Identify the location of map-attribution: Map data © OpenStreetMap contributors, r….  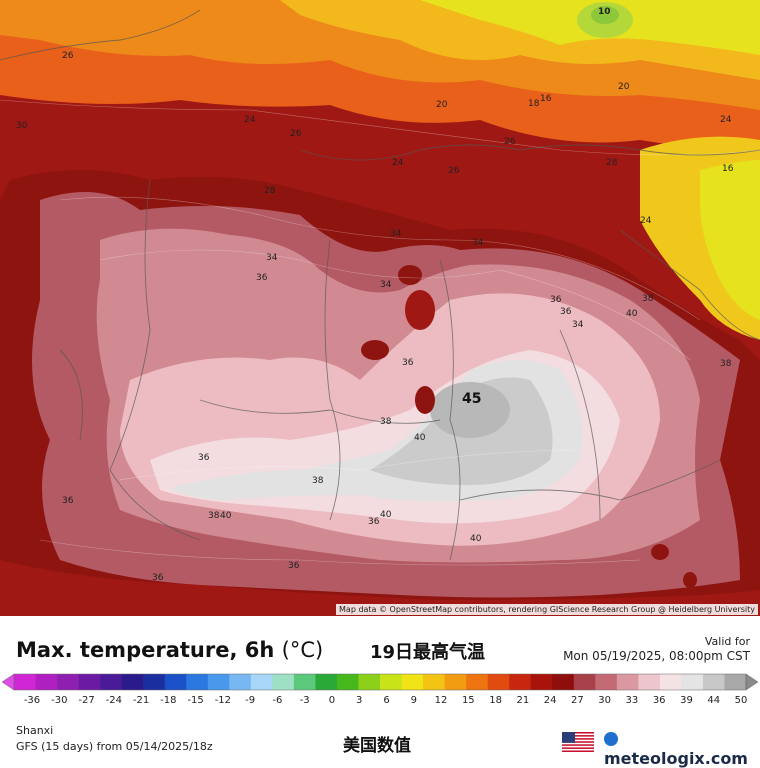
(547, 609).